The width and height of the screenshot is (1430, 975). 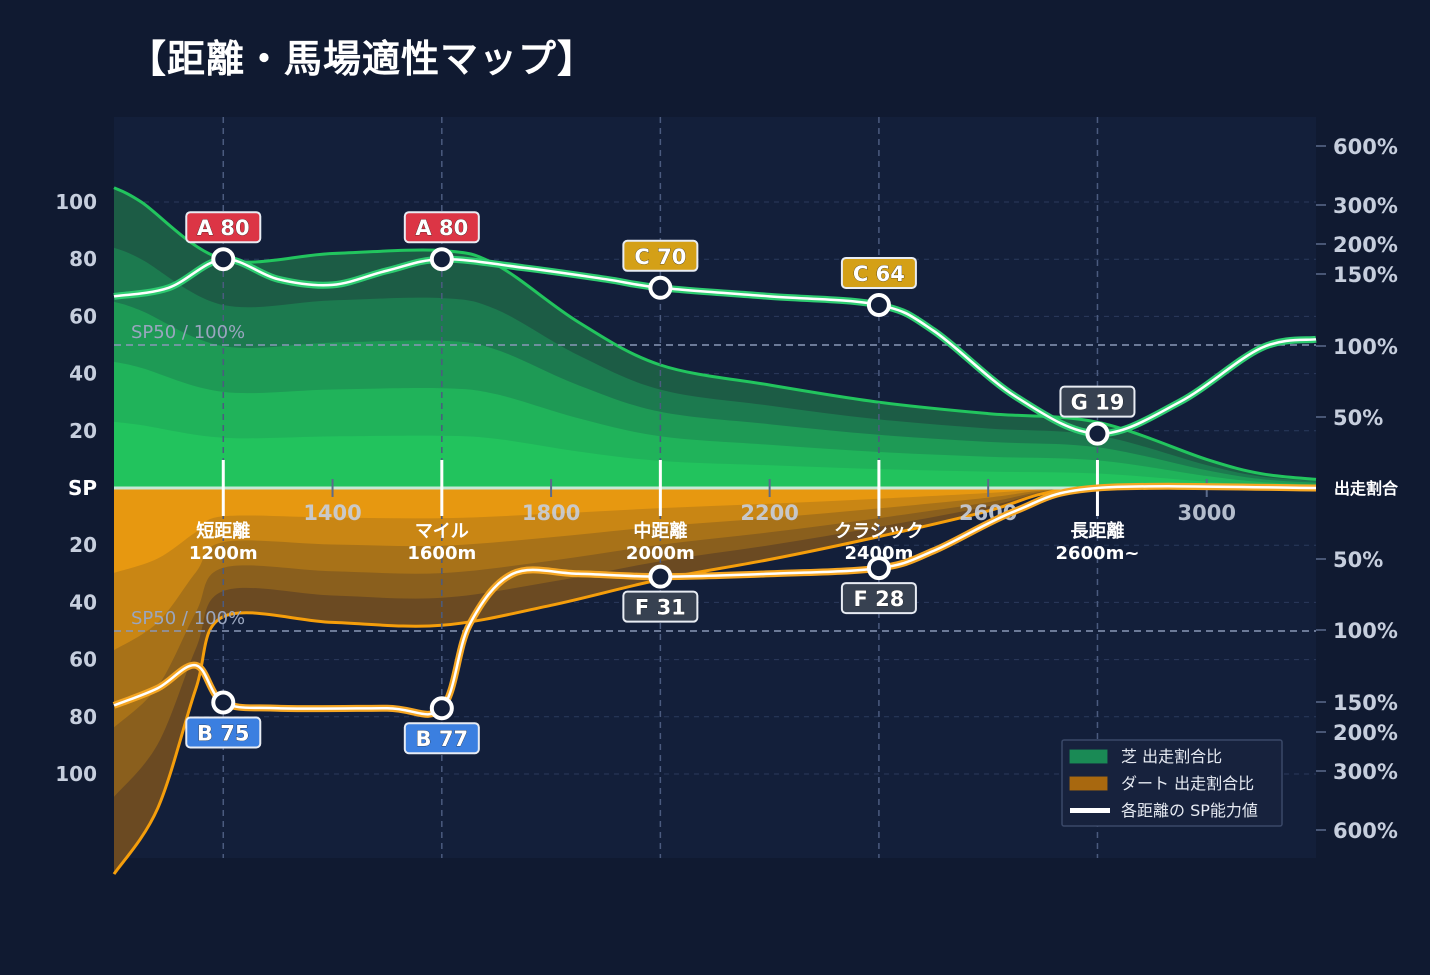 I want to click on category-name-3: 中距離, so click(x=660, y=531).